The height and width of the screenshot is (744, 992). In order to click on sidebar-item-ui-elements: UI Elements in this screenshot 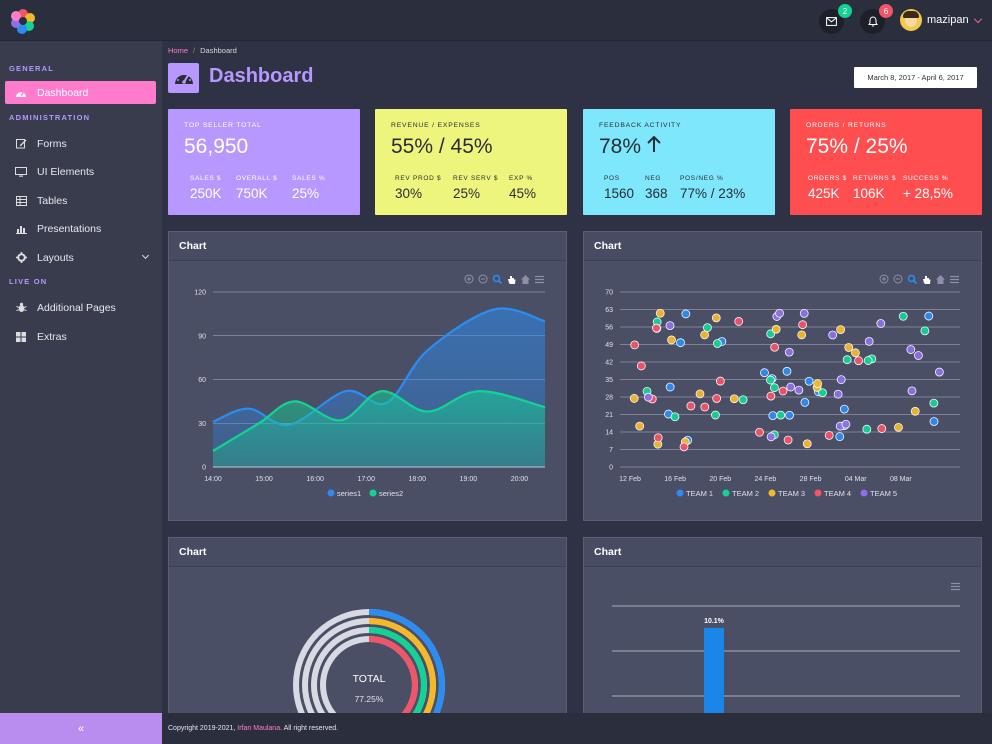, I will do `click(80, 171)`.